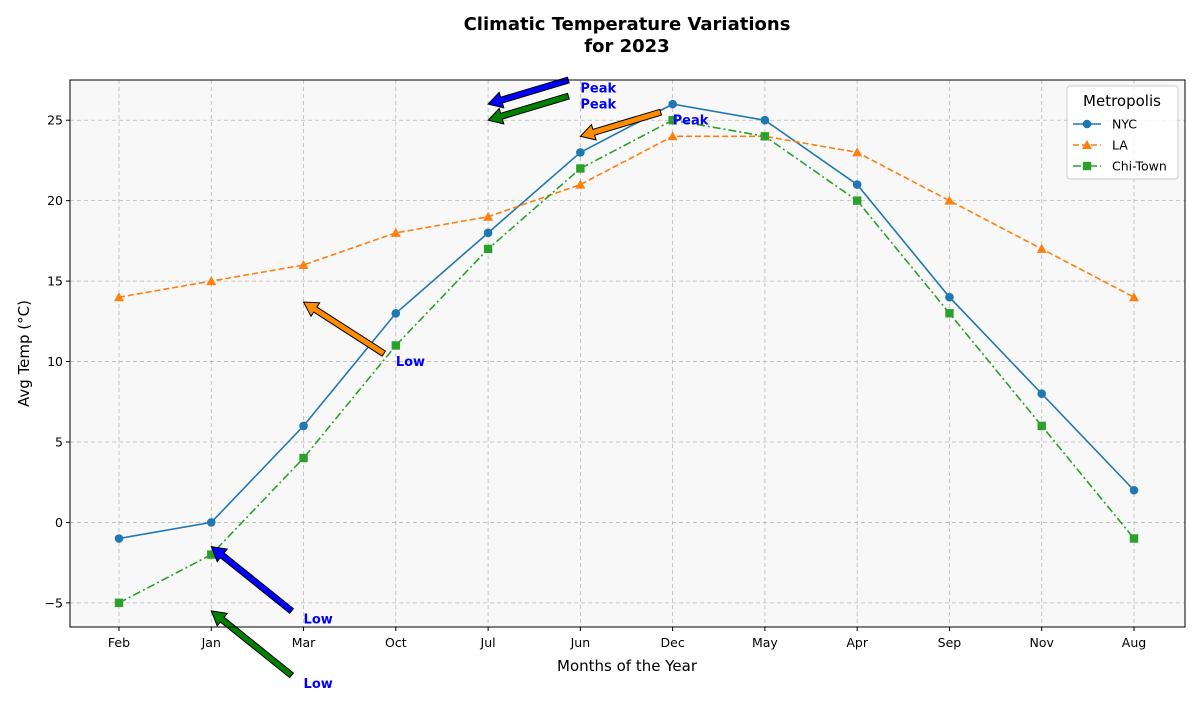  I want to click on legend-marker-la, so click(1087, 144).